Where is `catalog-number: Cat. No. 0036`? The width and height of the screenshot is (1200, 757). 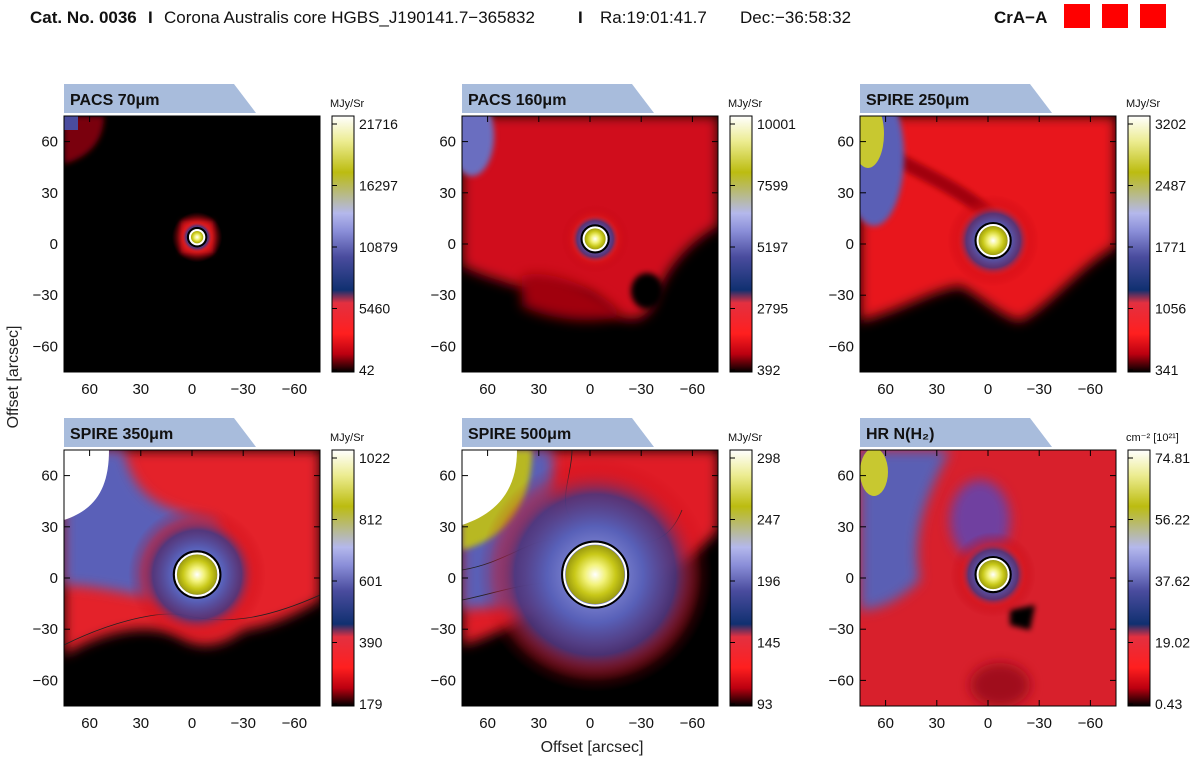 catalog-number: Cat. No. 0036 is located at coordinates (83, 17).